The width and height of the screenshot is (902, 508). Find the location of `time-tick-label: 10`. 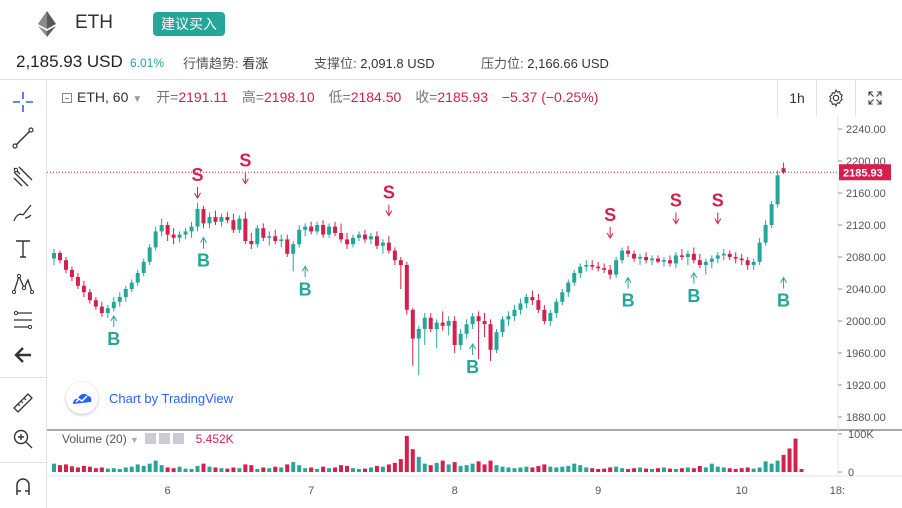

time-tick-label: 10 is located at coordinates (742, 491).